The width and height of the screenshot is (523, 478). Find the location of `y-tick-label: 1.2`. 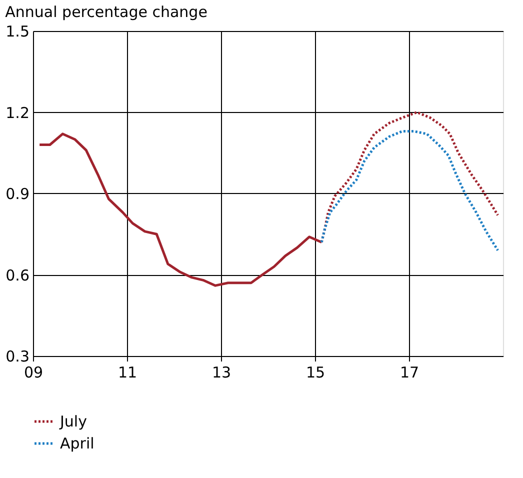

y-tick-label: 1.2 is located at coordinates (18, 113).